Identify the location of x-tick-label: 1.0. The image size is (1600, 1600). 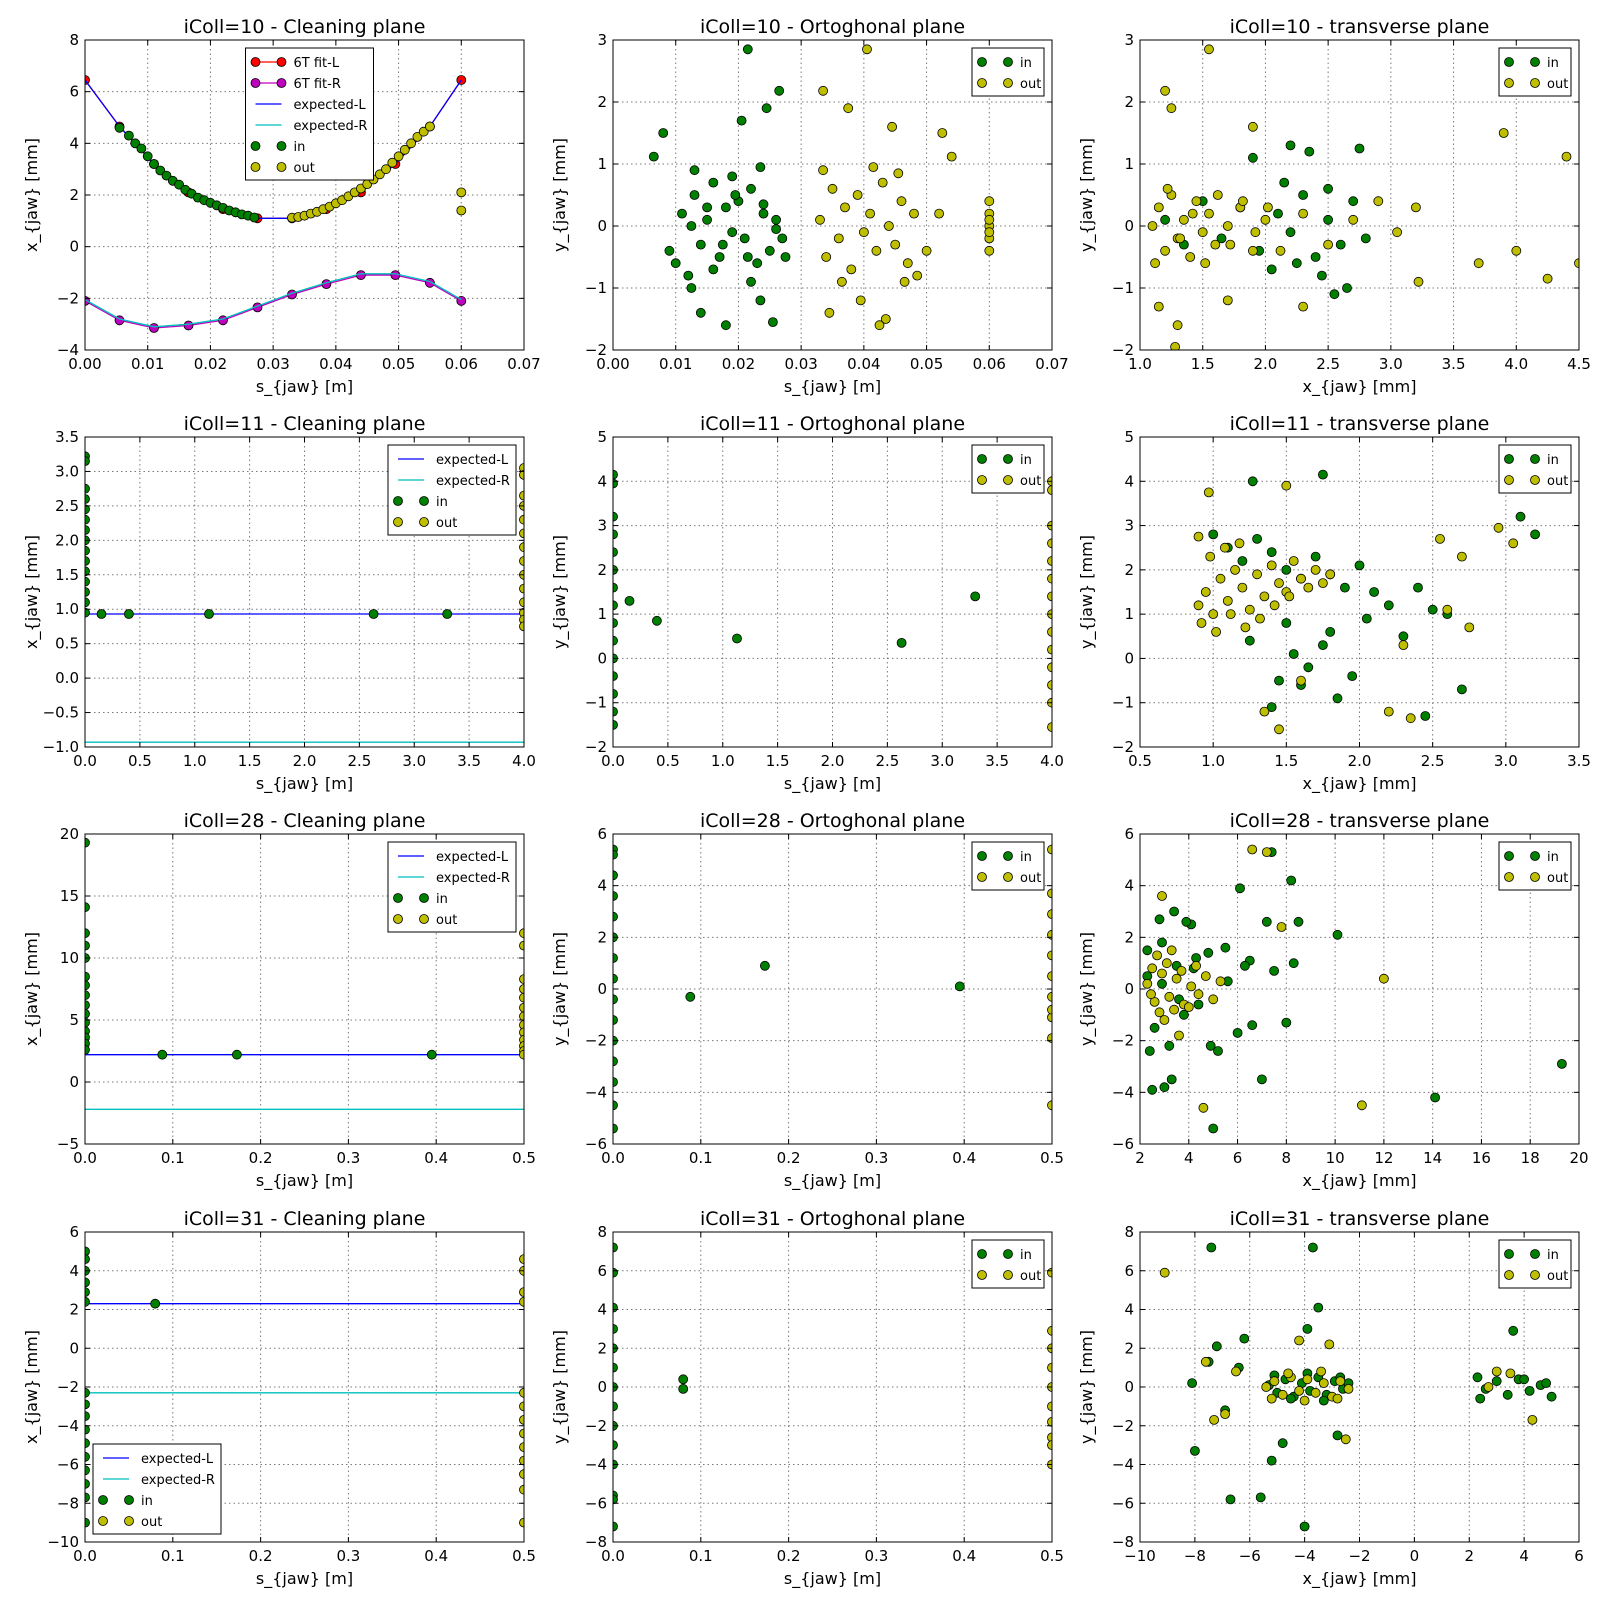
(723, 761).